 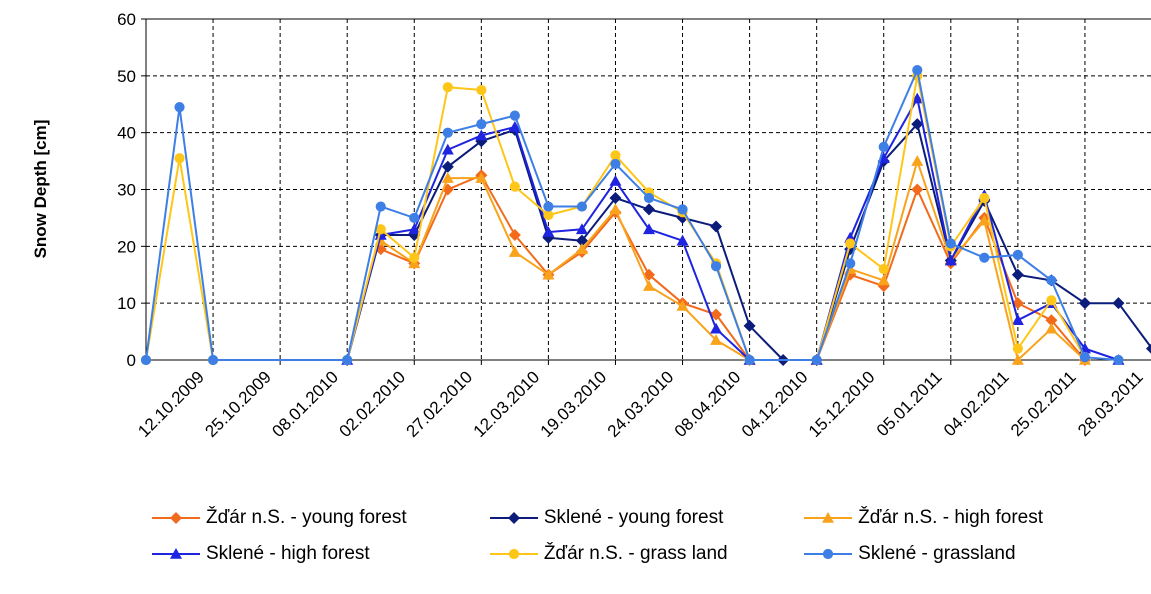 I want to click on x-tick-label: 27.02.2010, so click(x=440, y=404).